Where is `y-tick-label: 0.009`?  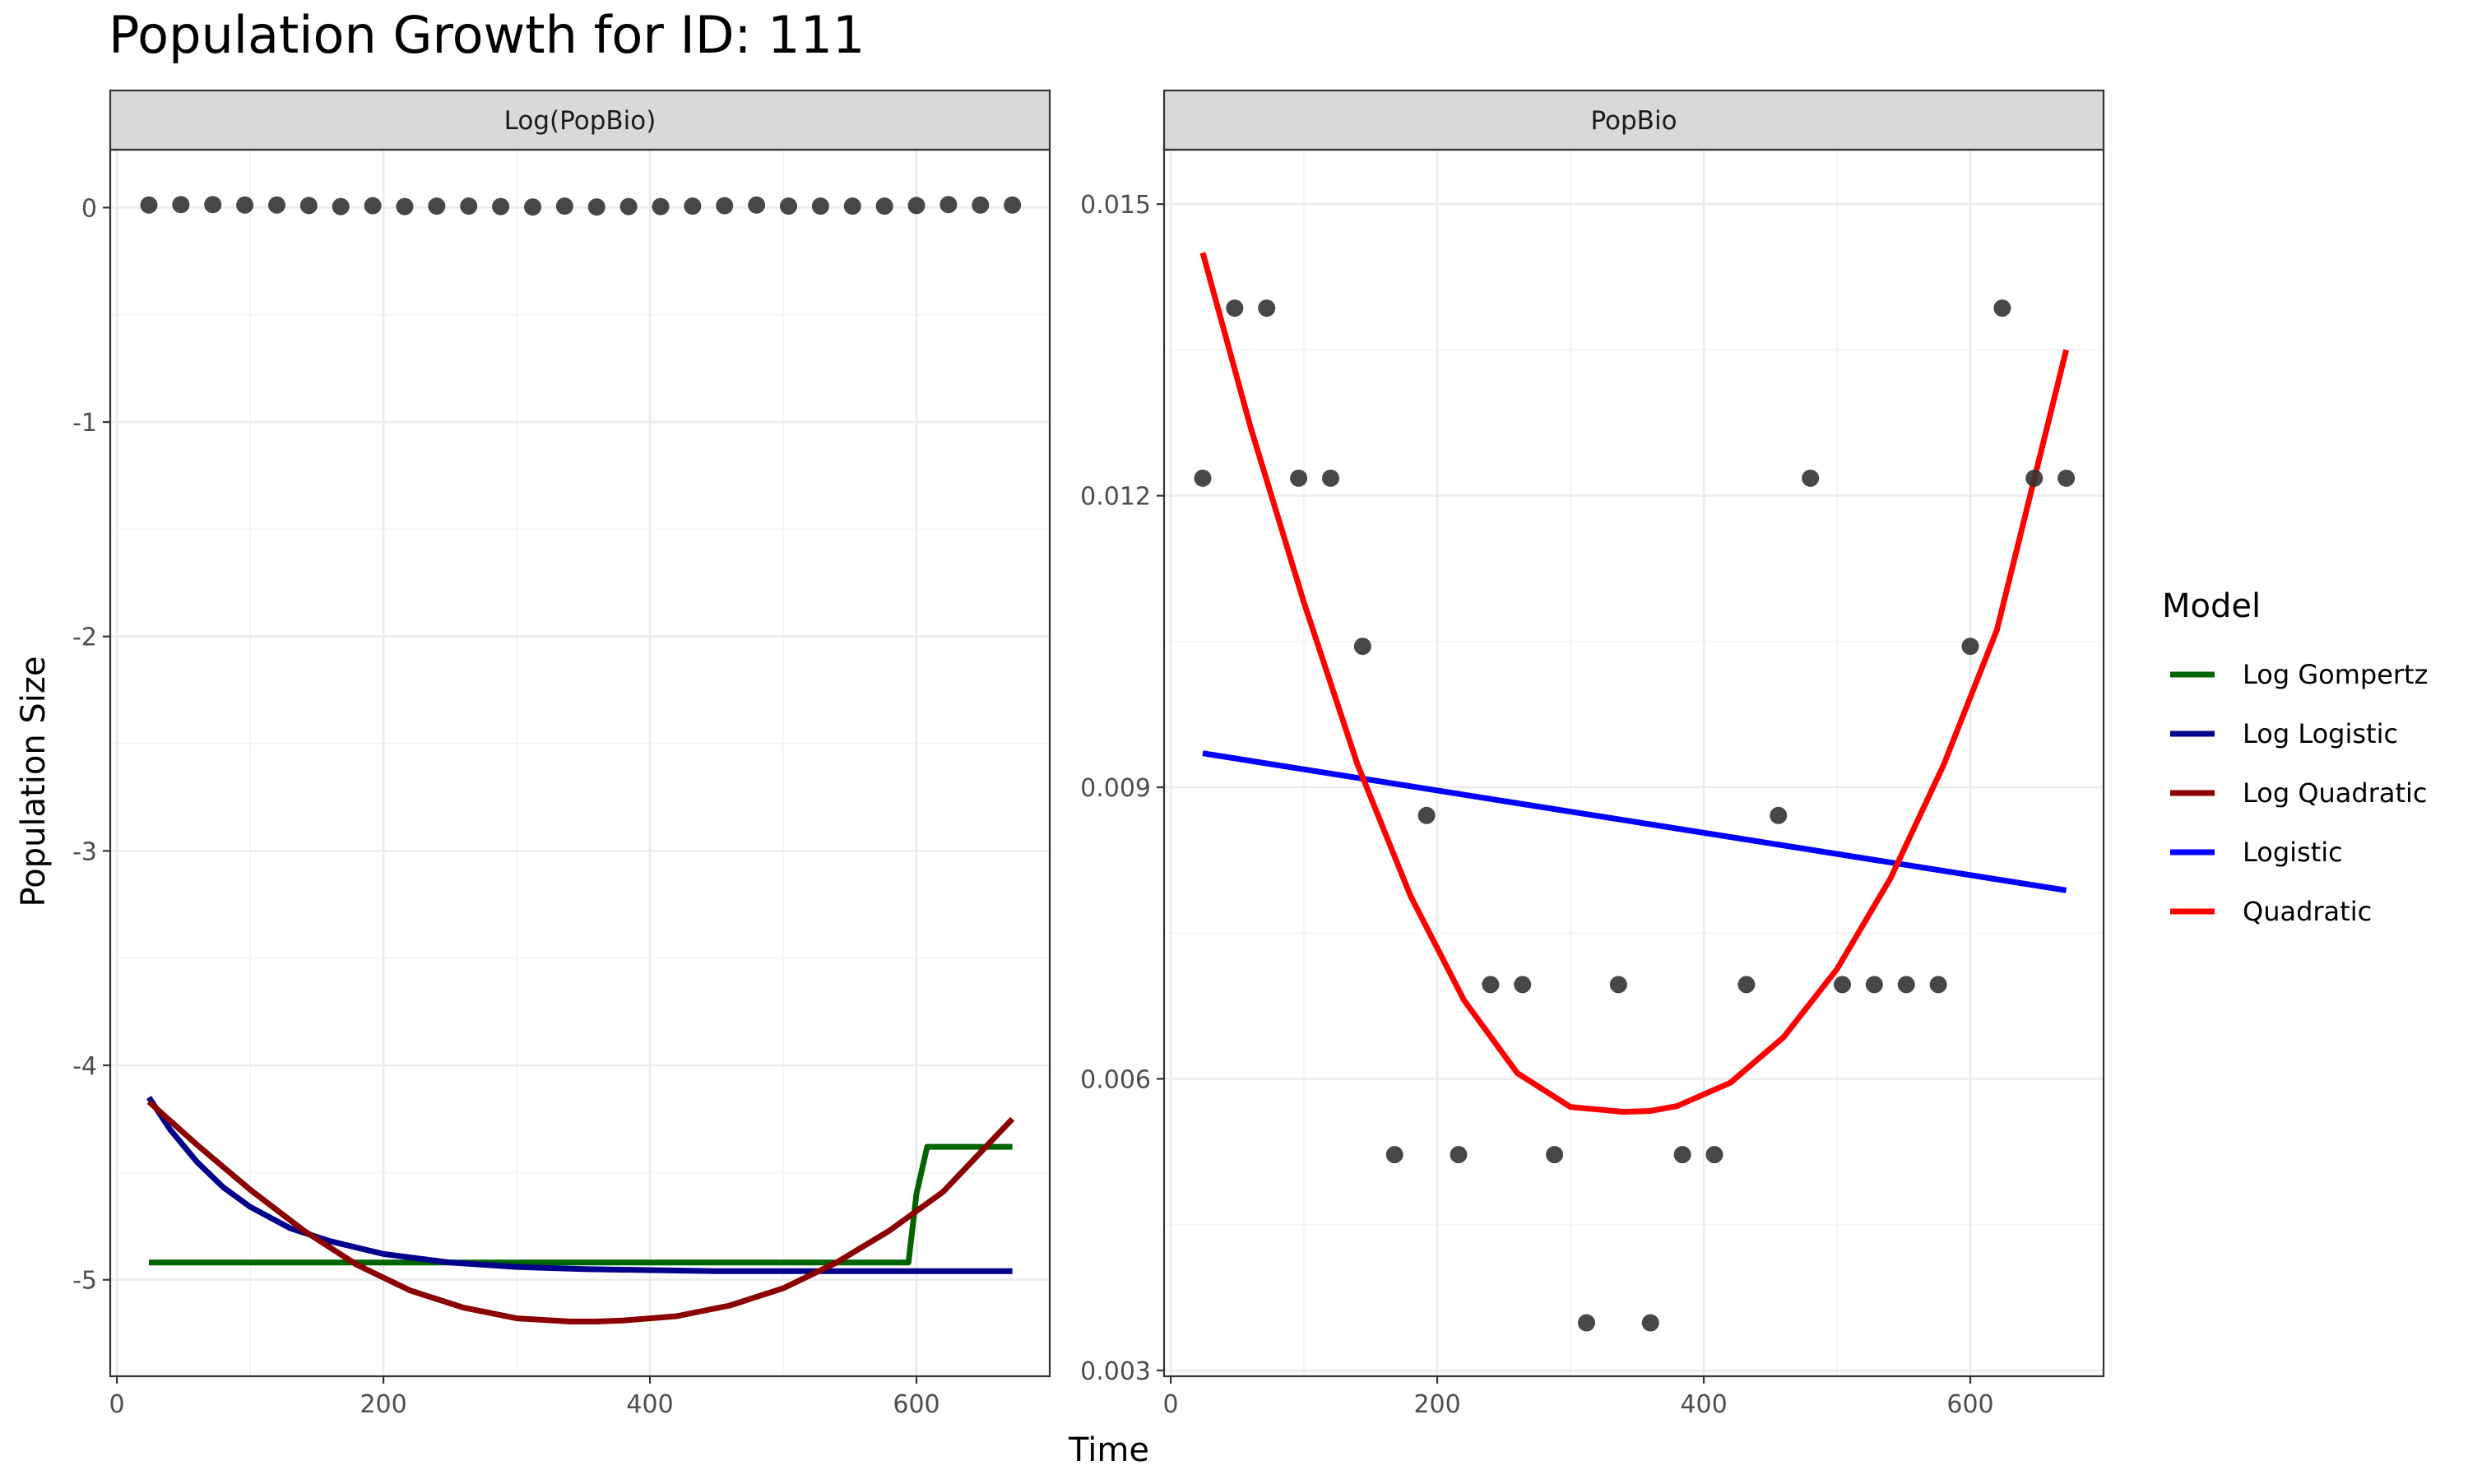 y-tick-label: 0.009 is located at coordinates (1115, 788).